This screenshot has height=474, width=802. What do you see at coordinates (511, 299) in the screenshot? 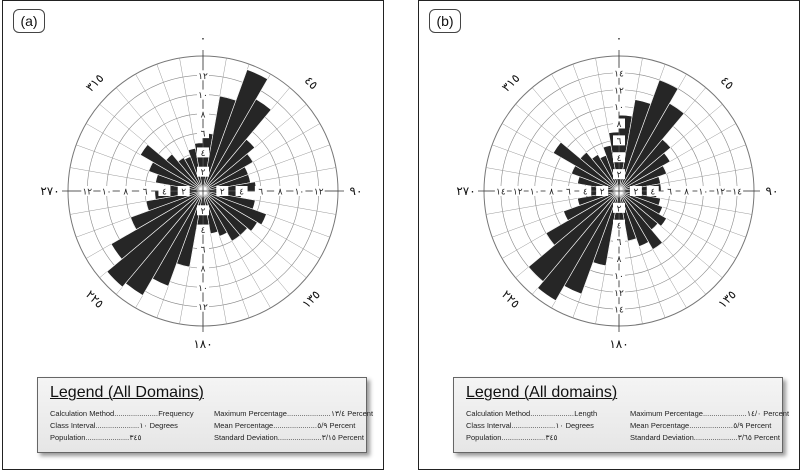
I see `direction-label: ٢٢٥` at bounding box center [511, 299].